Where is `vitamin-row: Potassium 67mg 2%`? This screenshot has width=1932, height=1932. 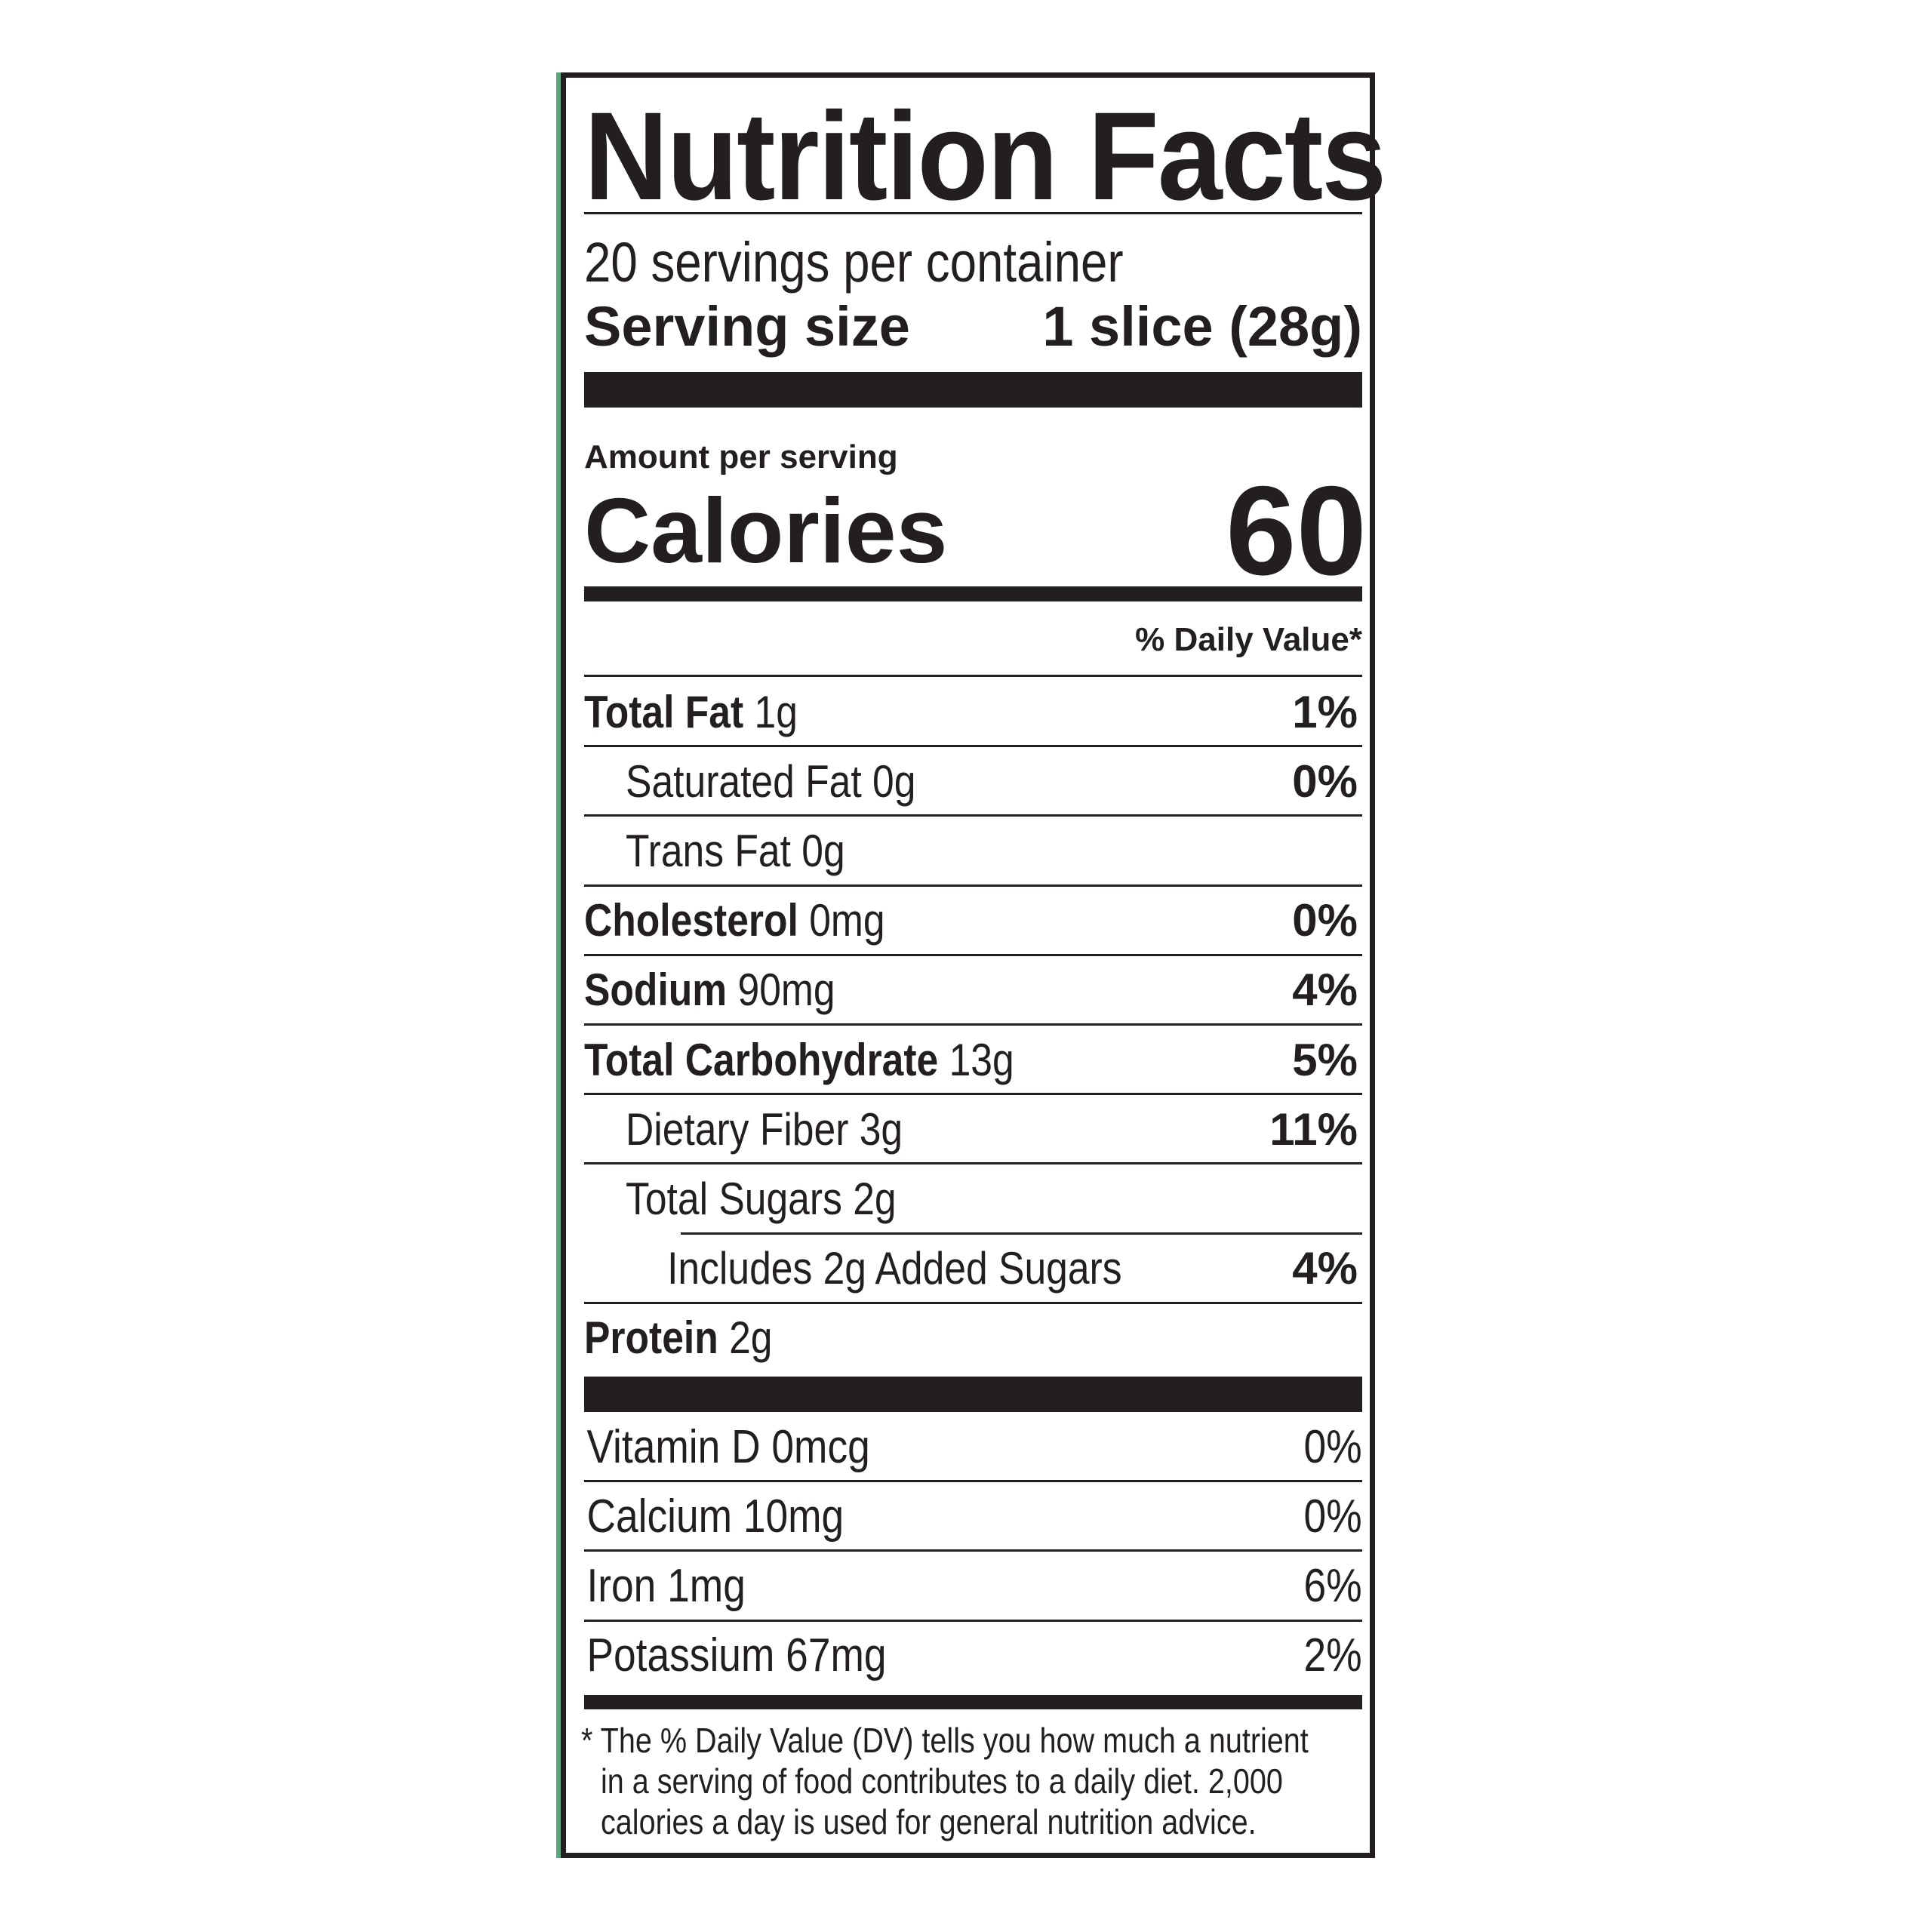 vitamin-row: Potassium 67mg 2% is located at coordinates (973, 1655).